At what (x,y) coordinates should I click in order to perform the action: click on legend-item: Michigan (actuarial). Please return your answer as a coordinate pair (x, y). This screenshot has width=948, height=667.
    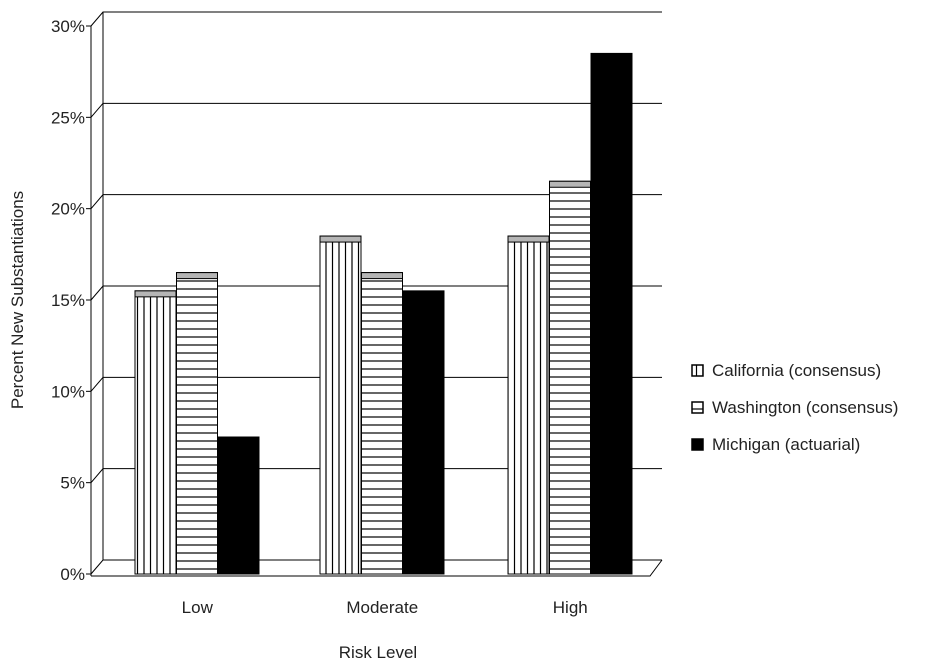
    Looking at the image, I should click on (775, 444).